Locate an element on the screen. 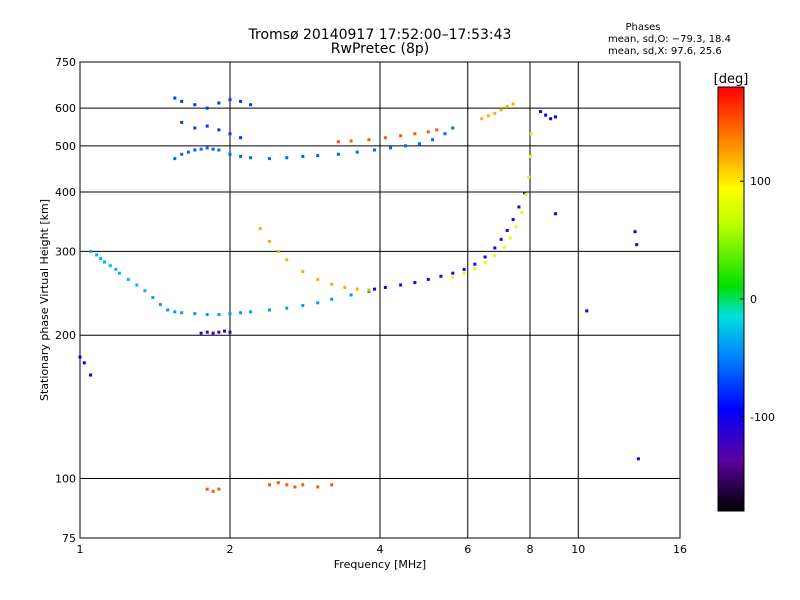 The height and width of the screenshot is (600, 800). chart-title: Tromsø 20140917 17:52:00–17:53:43 is located at coordinates (380, 35).